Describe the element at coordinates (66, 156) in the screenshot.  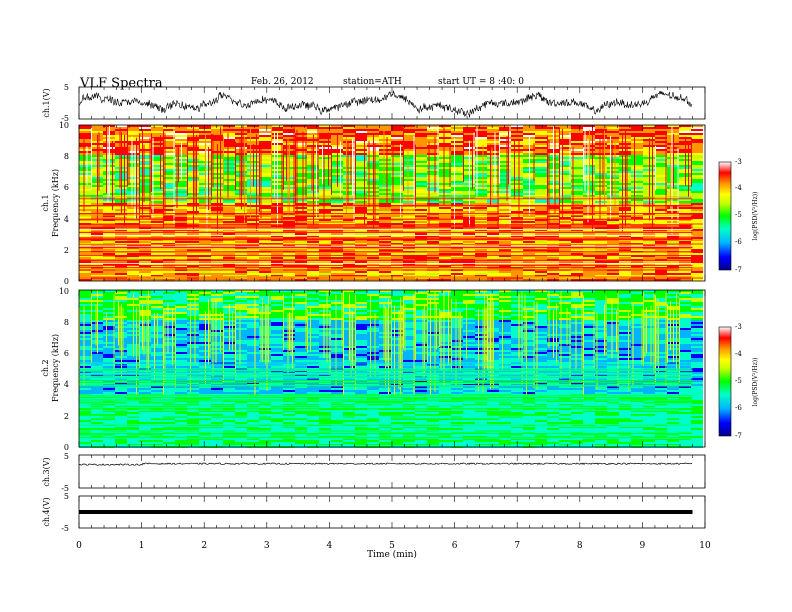
I see `ch1-freq-tick: 8` at that location.